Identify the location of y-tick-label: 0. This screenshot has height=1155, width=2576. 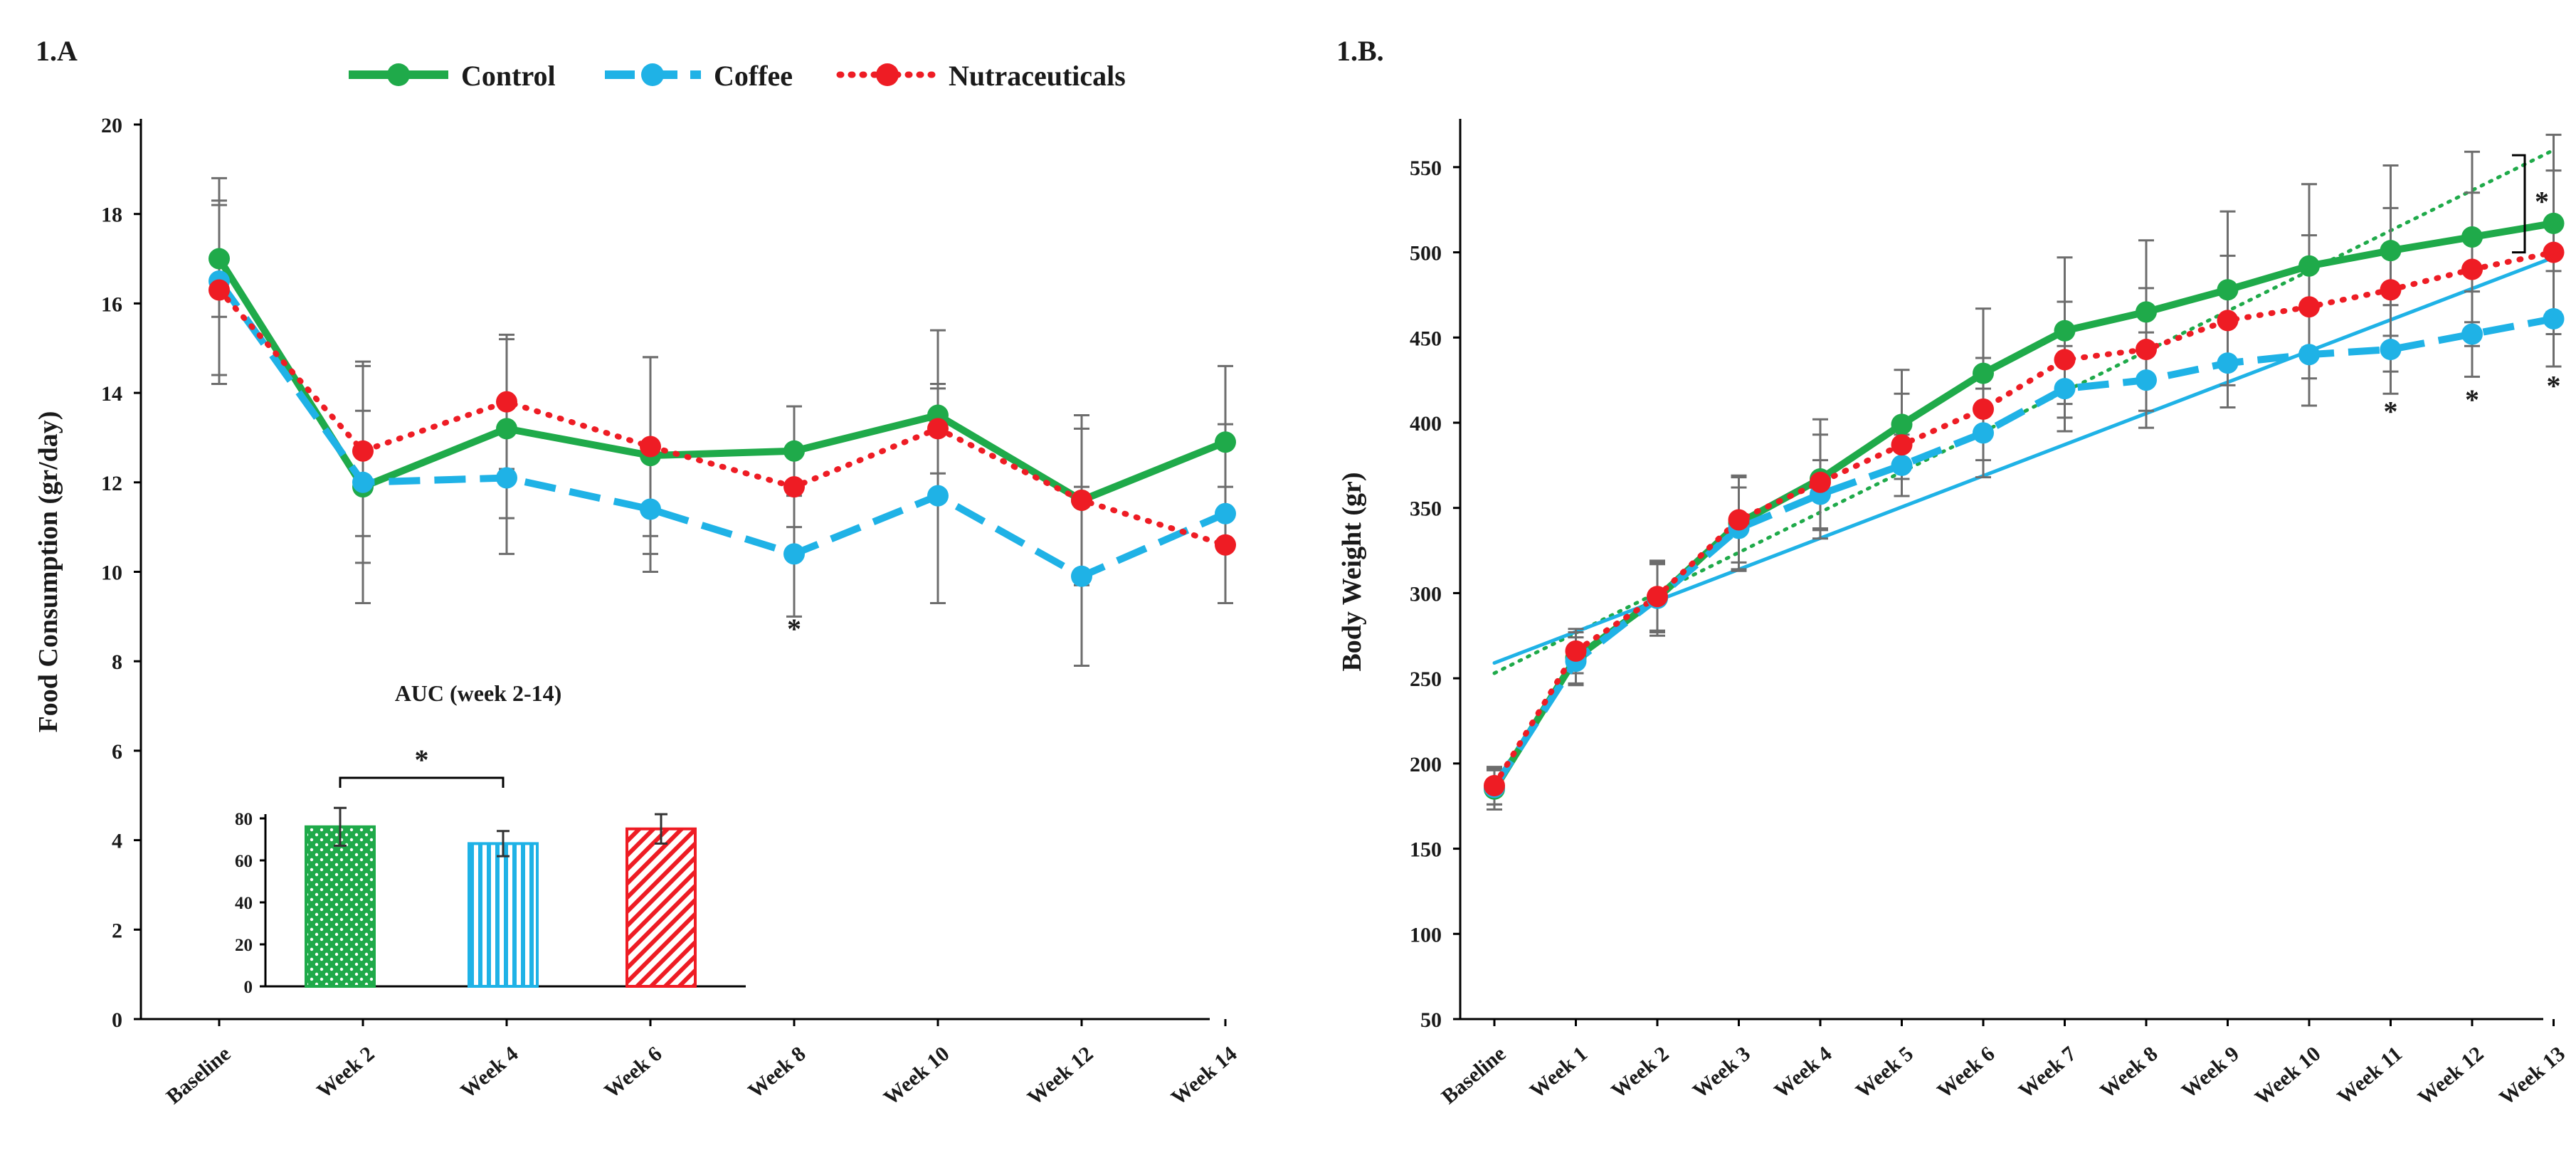
(117, 1020).